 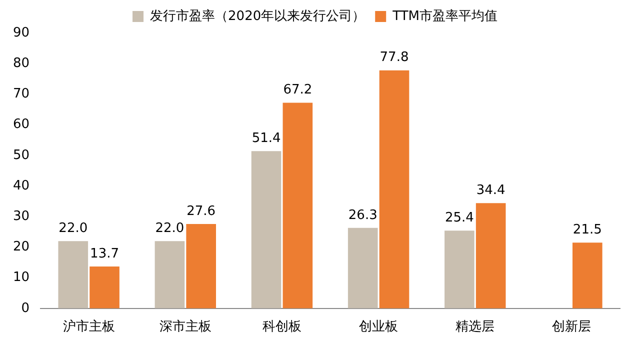 What do you see at coordinates (587, 230) in the screenshot?
I see `data-label: 21.5` at bounding box center [587, 230].